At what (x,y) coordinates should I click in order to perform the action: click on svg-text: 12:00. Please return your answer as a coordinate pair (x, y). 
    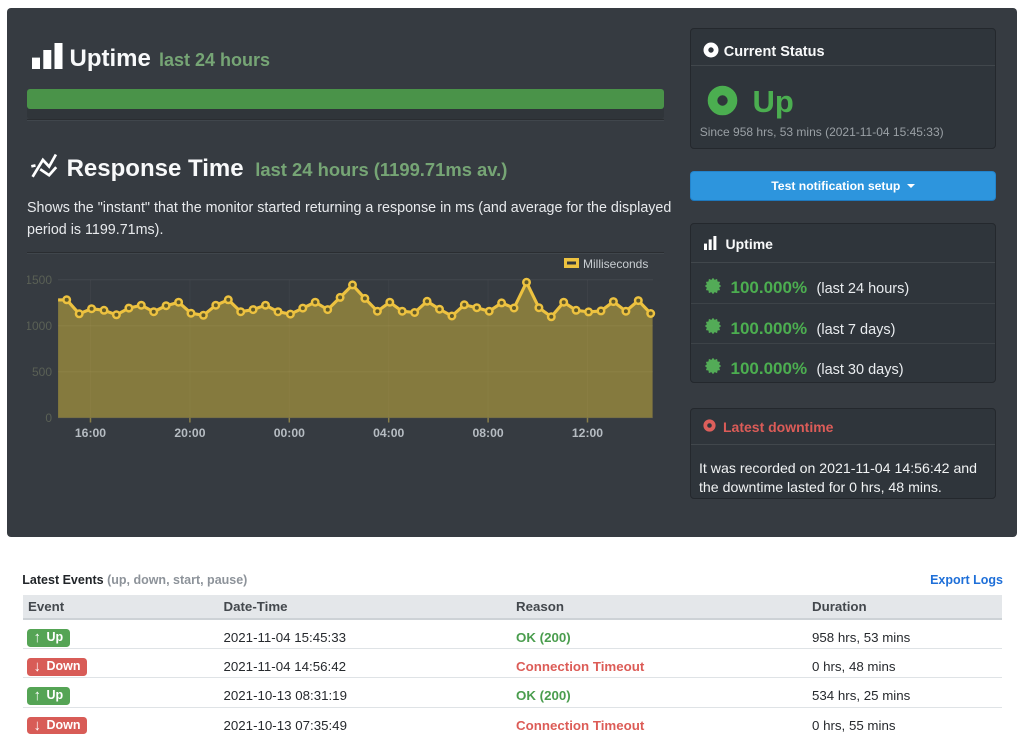
    Looking at the image, I should click on (587, 433).